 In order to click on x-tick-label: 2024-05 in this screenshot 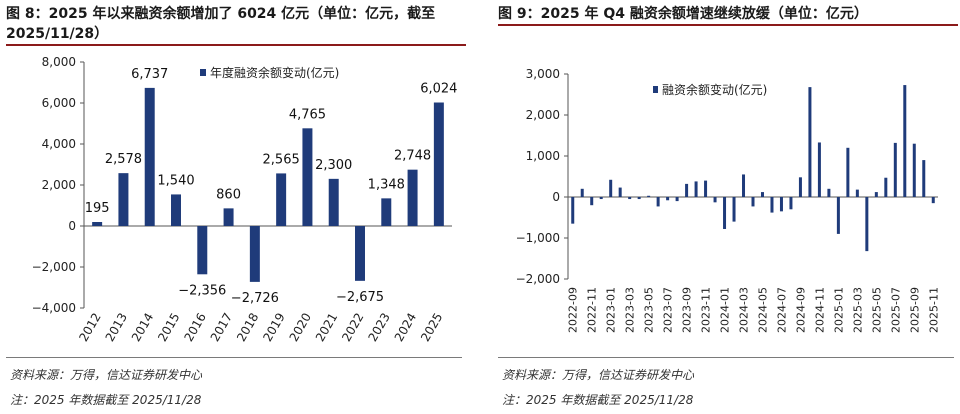, I will do `click(762, 310)`.